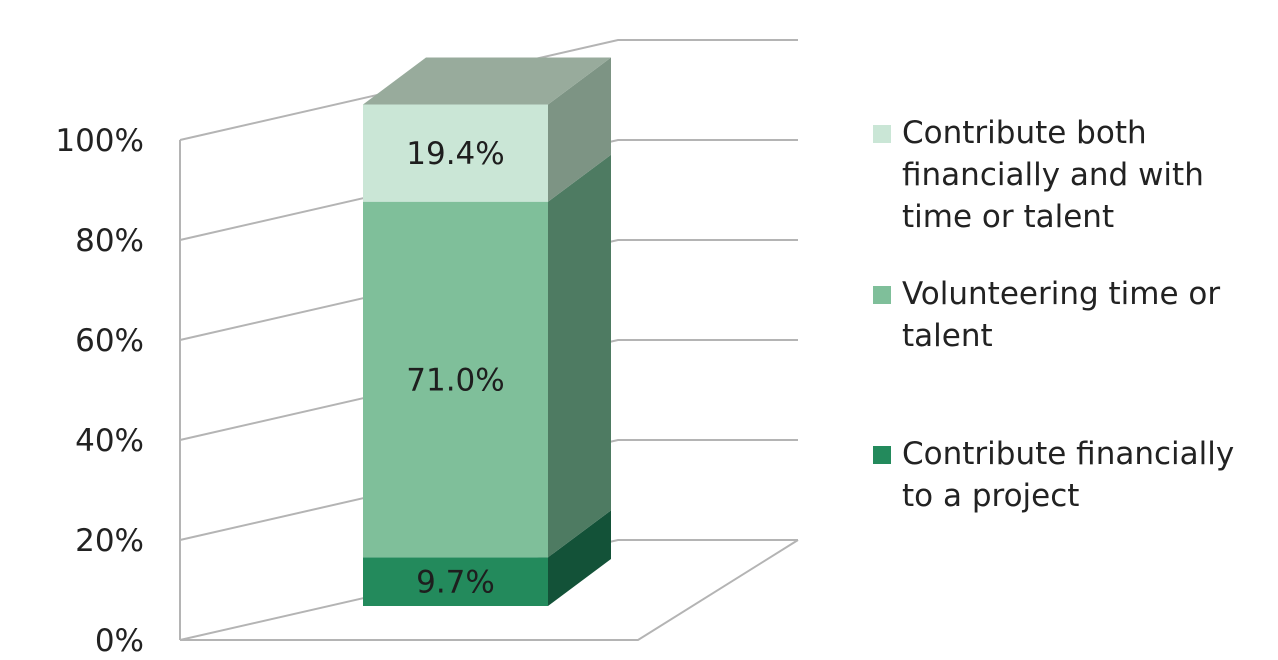  I want to click on data-label: 19.4%, so click(455, 154).